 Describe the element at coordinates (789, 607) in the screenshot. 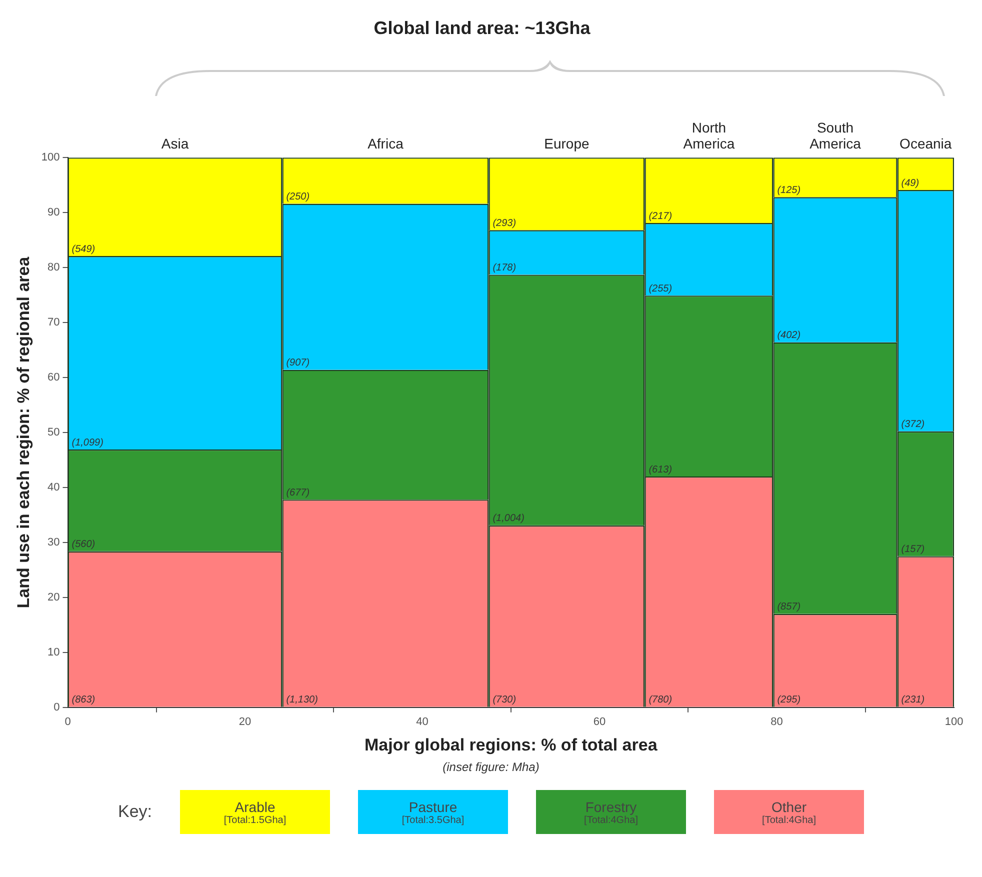

I see `annotation: (857)` at that location.